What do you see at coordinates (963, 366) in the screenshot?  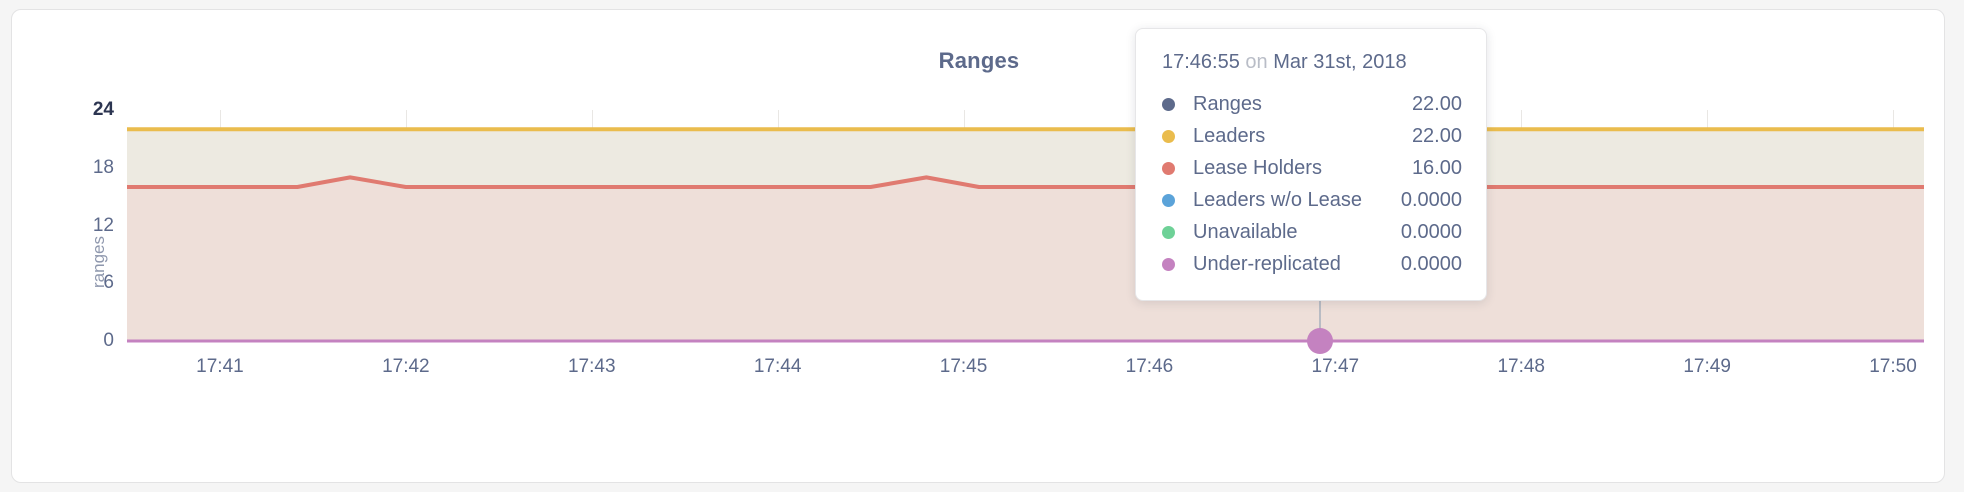 I see `x-tick-label: 17:45` at bounding box center [963, 366].